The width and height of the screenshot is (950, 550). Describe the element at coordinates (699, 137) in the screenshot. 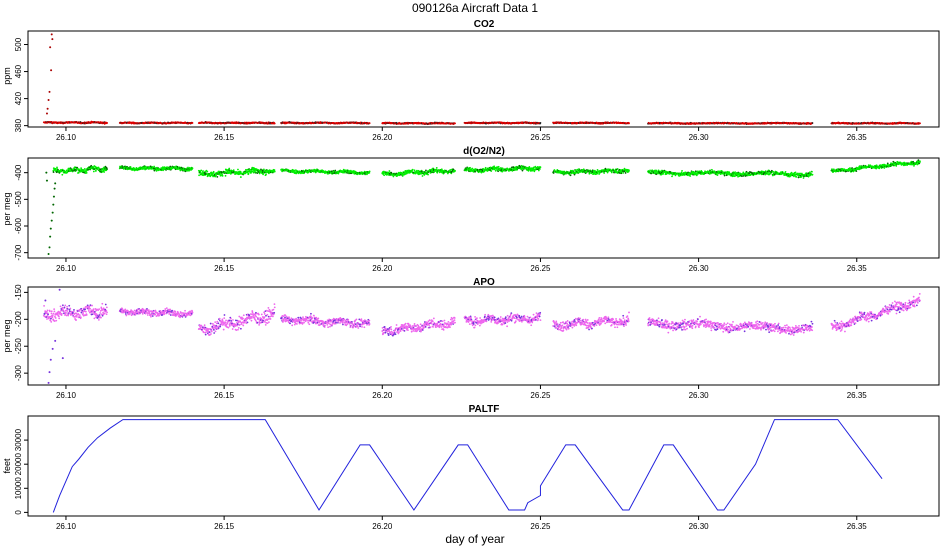

I see `co2-x-tick-label: 26.30` at that location.